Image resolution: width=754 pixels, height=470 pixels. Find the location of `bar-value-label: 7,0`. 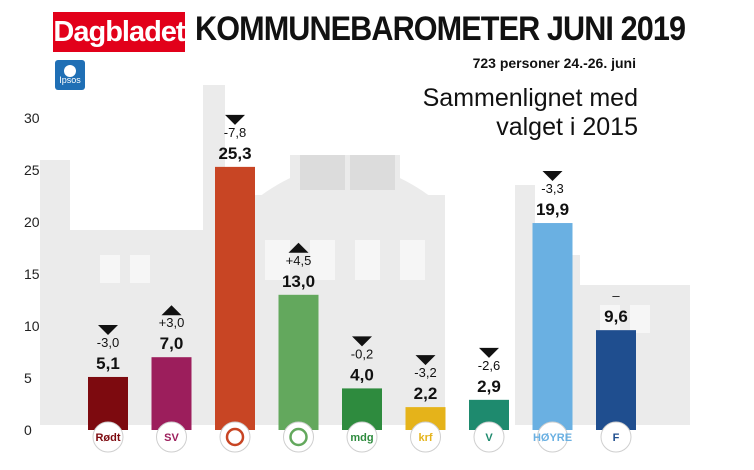

bar-value-label: 7,0 is located at coordinates (172, 343).